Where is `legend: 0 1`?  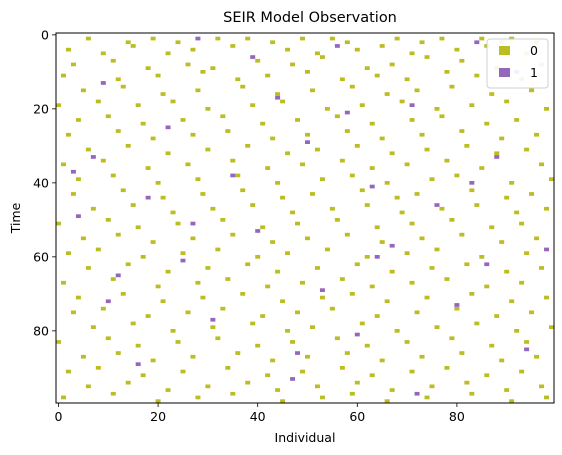 legend: 0 1 is located at coordinates (517, 63).